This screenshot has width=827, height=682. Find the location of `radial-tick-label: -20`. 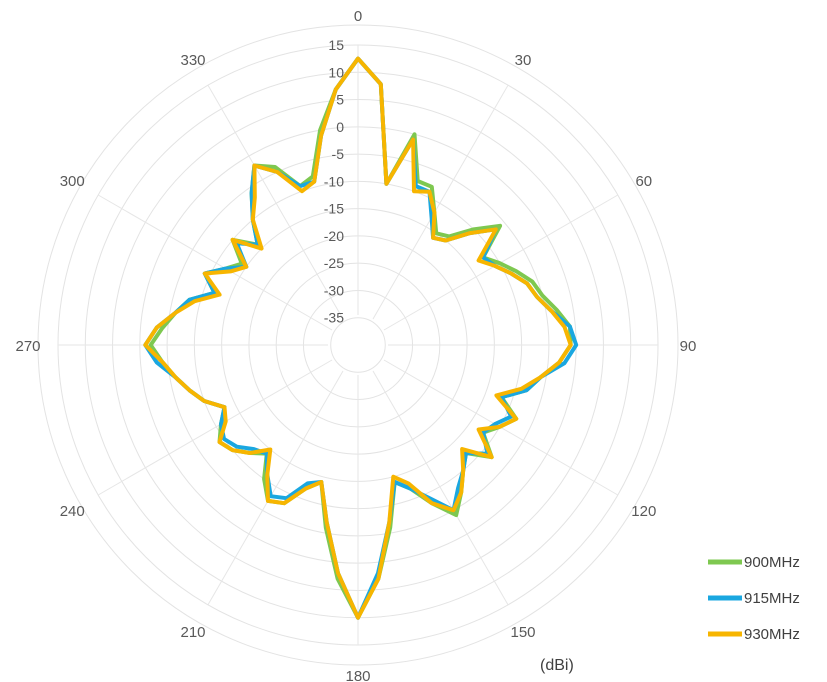

radial-tick-label: -20 is located at coordinates (334, 236).